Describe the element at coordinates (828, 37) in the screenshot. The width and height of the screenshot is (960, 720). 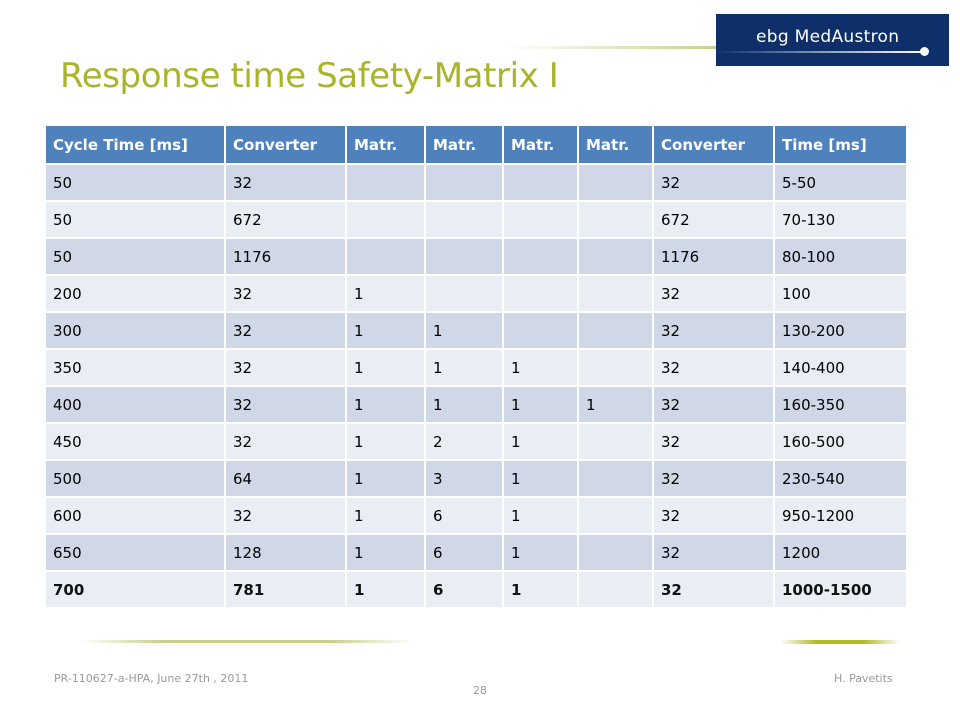
I see `logo-text: ebg MedAustron` at that location.